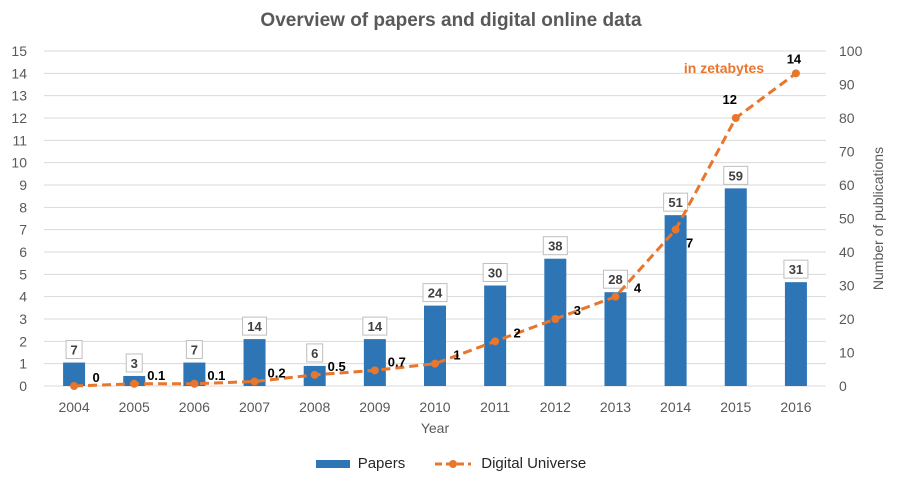 The width and height of the screenshot is (902, 486). I want to click on line-data-label: 12, so click(730, 99).